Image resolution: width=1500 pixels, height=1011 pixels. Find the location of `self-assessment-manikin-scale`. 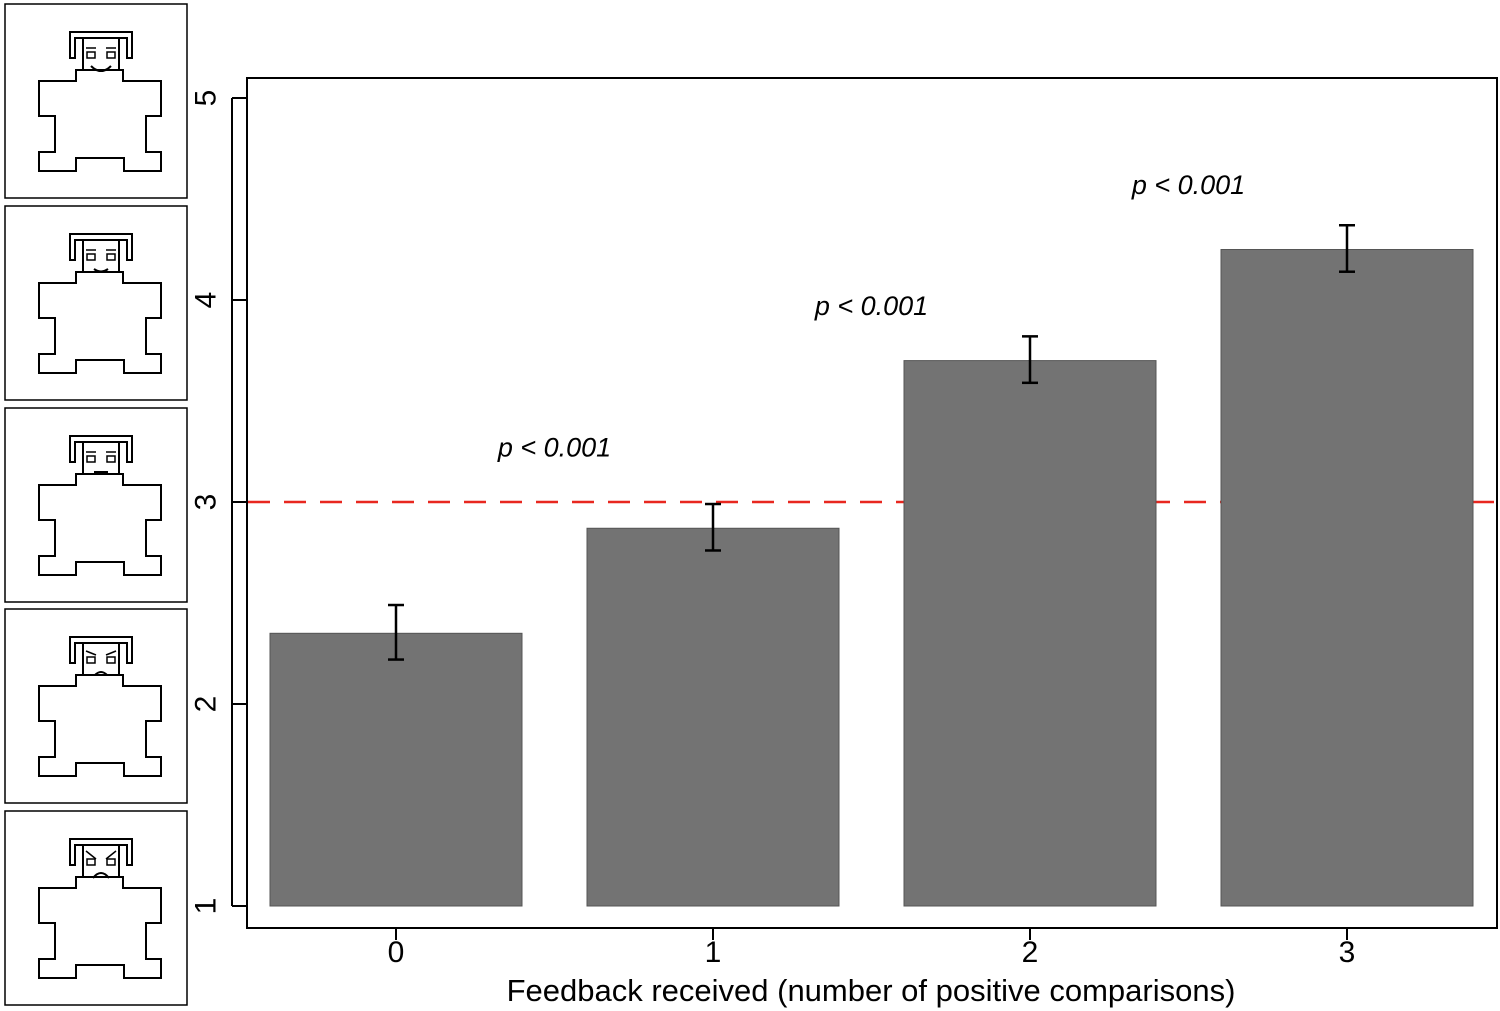

self-assessment-manikin-scale is located at coordinates (96, 504).